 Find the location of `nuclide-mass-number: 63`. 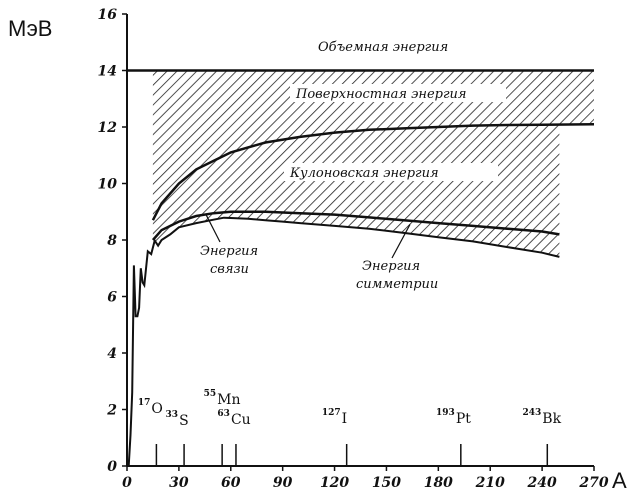

nuclide-mass-number: 63 is located at coordinates (223, 414).